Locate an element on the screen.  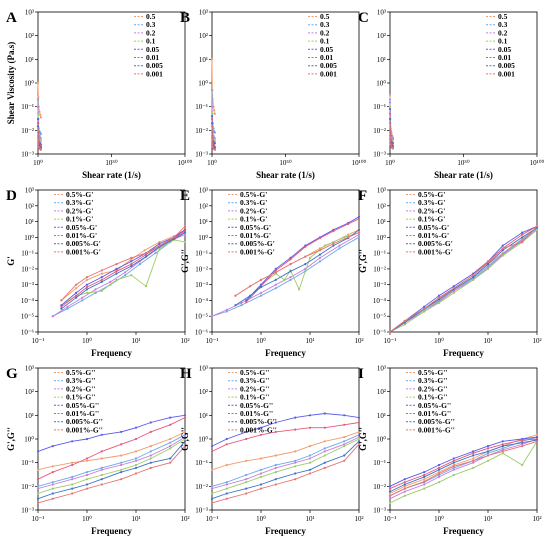
panel-g-xtick-label: 10¹ is located at coordinates (135, 519).